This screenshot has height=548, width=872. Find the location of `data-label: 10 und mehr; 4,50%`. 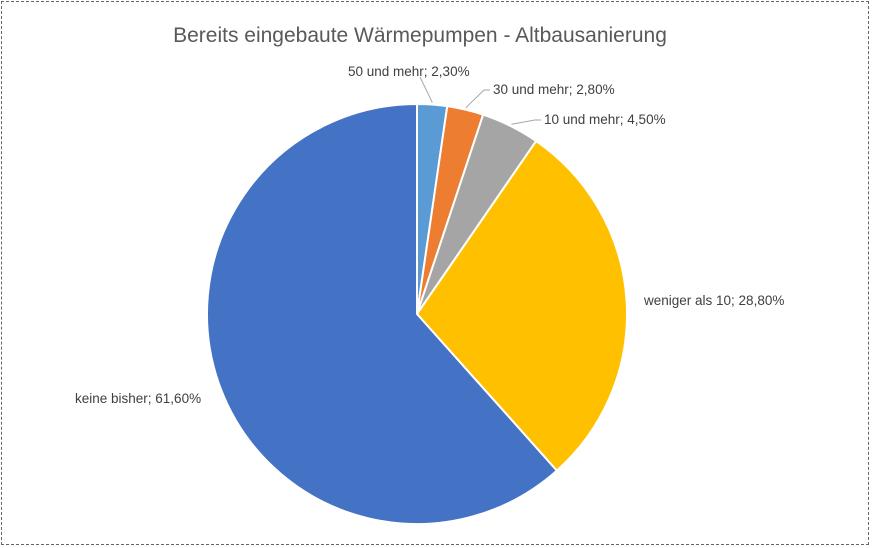

data-label: 10 und mehr; 4,50% is located at coordinates (605, 119).